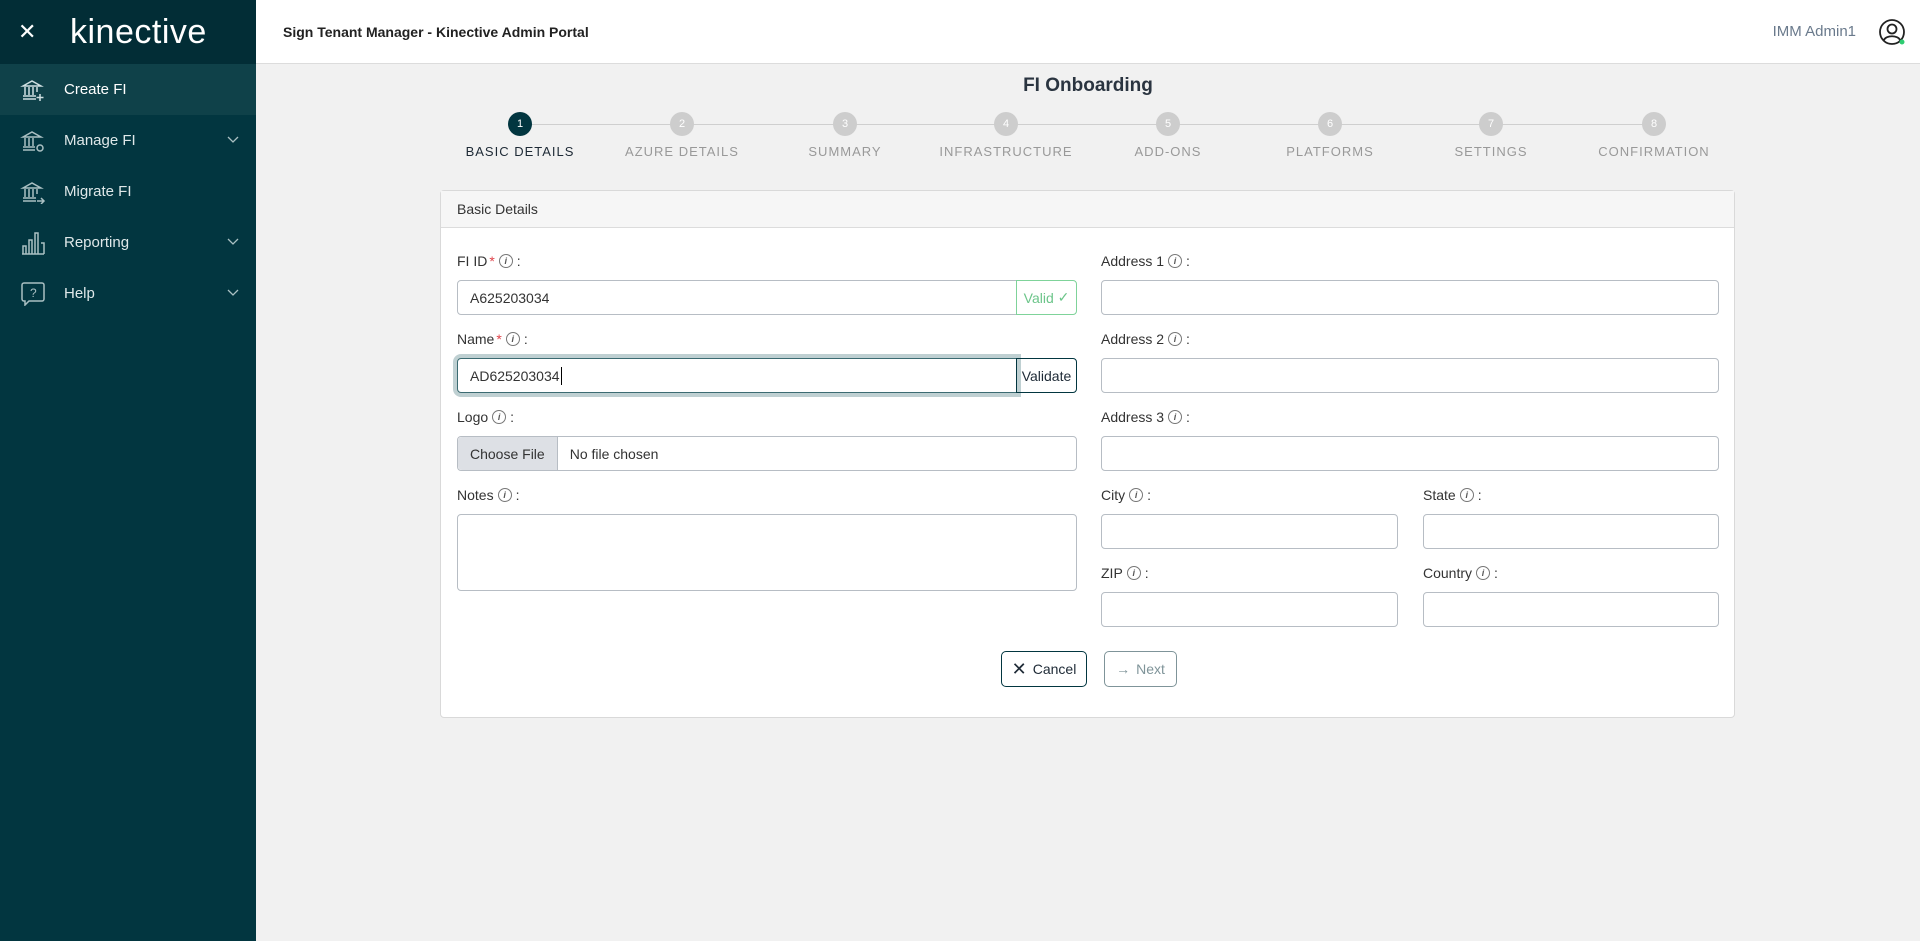 This screenshot has width=1920, height=941. What do you see at coordinates (1452, 495) in the screenshot?
I see `state-label: State i:` at bounding box center [1452, 495].